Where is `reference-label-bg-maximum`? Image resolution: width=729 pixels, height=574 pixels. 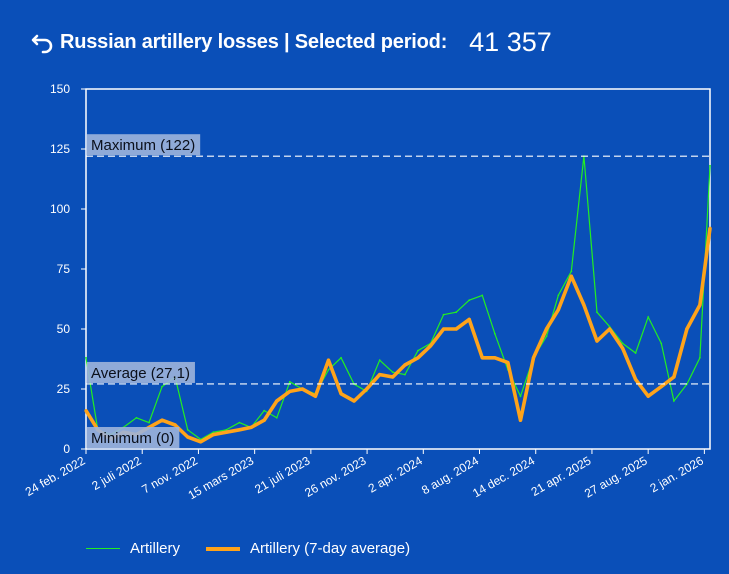
reference-label-bg-maximum is located at coordinates (144, 145).